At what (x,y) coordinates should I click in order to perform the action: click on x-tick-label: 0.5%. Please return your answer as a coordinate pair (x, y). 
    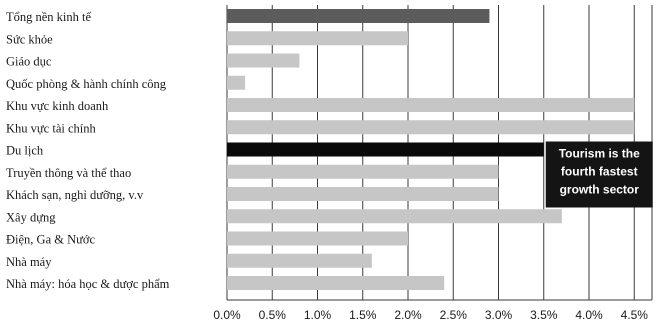
    Looking at the image, I should click on (273, 315).